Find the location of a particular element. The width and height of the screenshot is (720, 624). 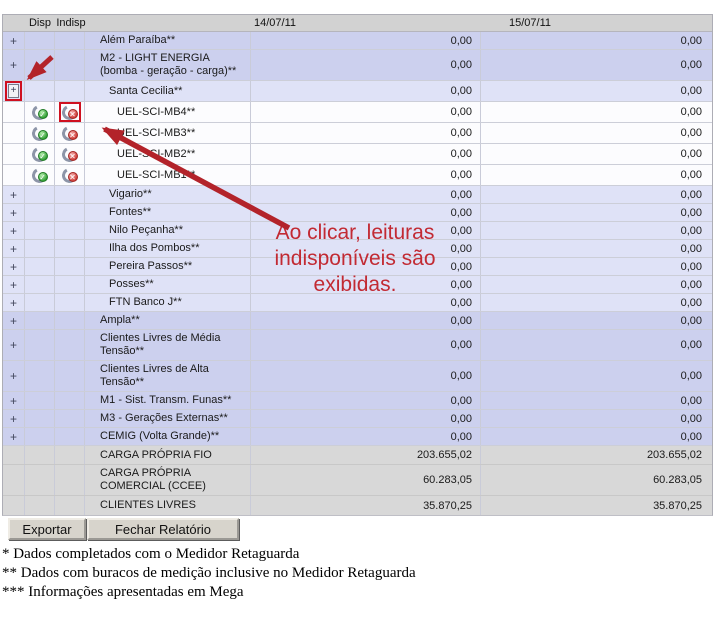

table-row: + Além Paraíba** 0,00 0,00 is located at coordinates (357, 41).